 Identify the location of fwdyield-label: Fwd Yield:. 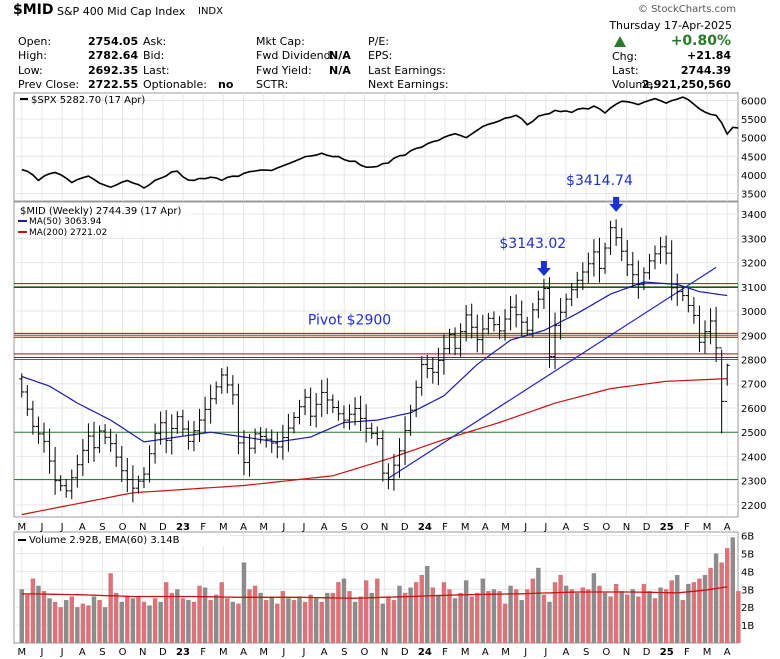
(284, 70).